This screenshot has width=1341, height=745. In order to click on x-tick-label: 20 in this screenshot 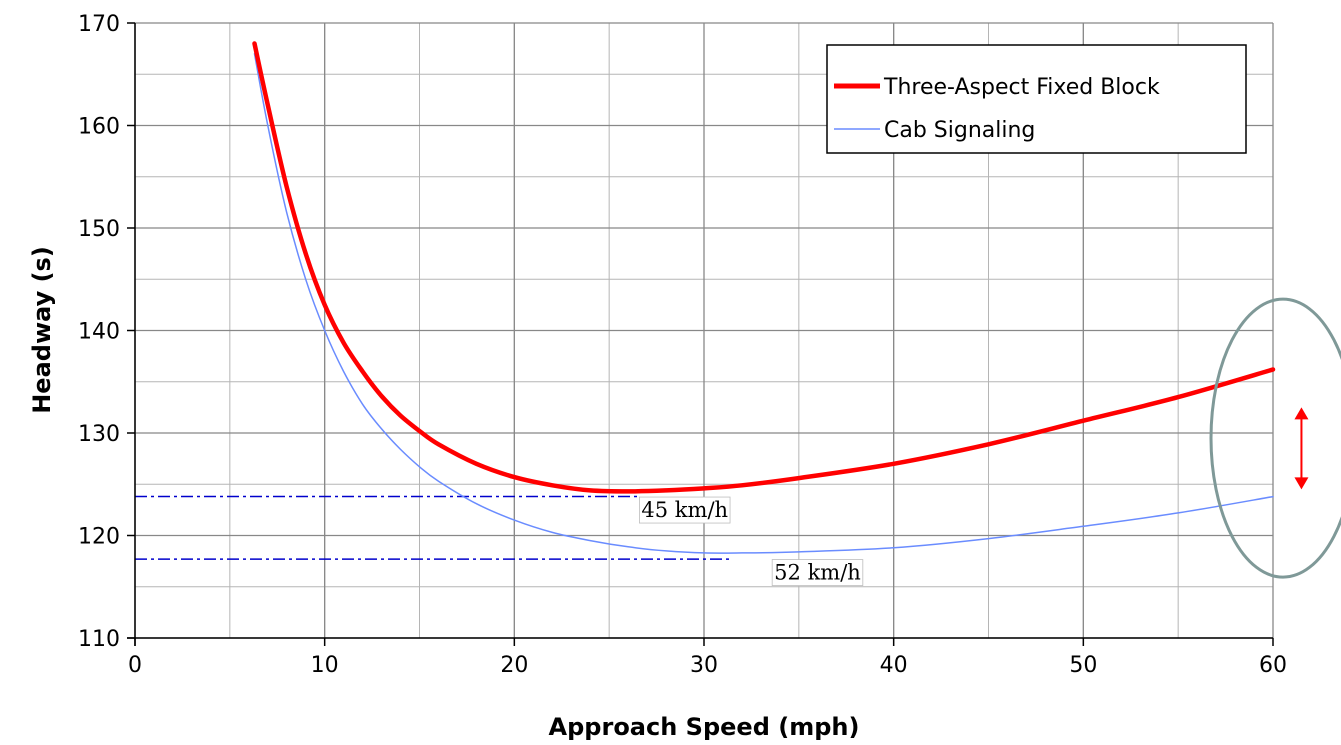, I will do `click(514, 665)`.